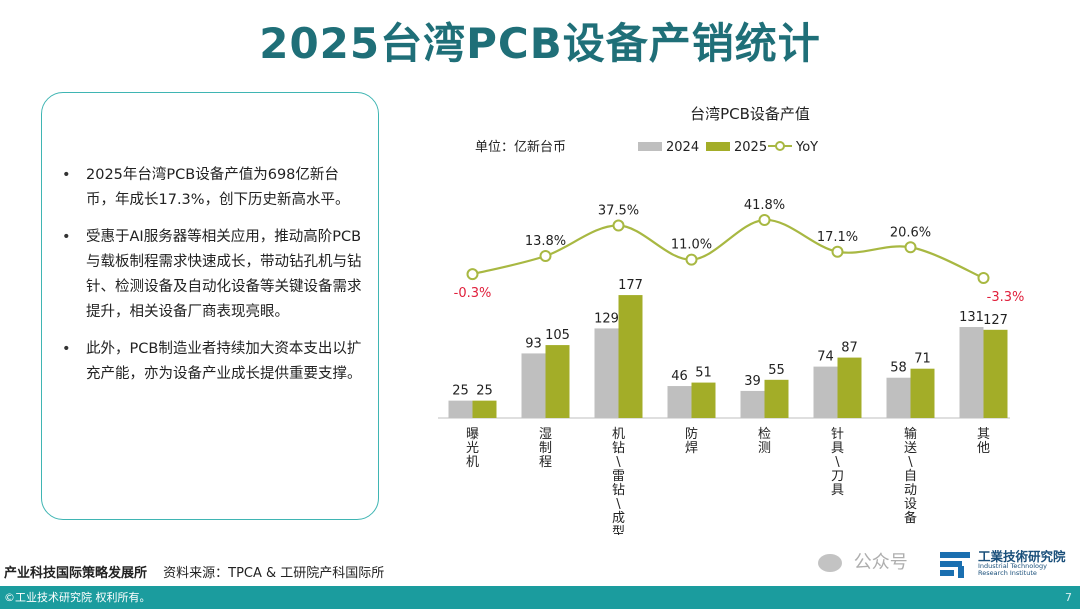 The image size is (1080, 609). Describe the element at coordinates (764, 205) in the screenshot. I see `yoy-label: 41.8%` at that location.